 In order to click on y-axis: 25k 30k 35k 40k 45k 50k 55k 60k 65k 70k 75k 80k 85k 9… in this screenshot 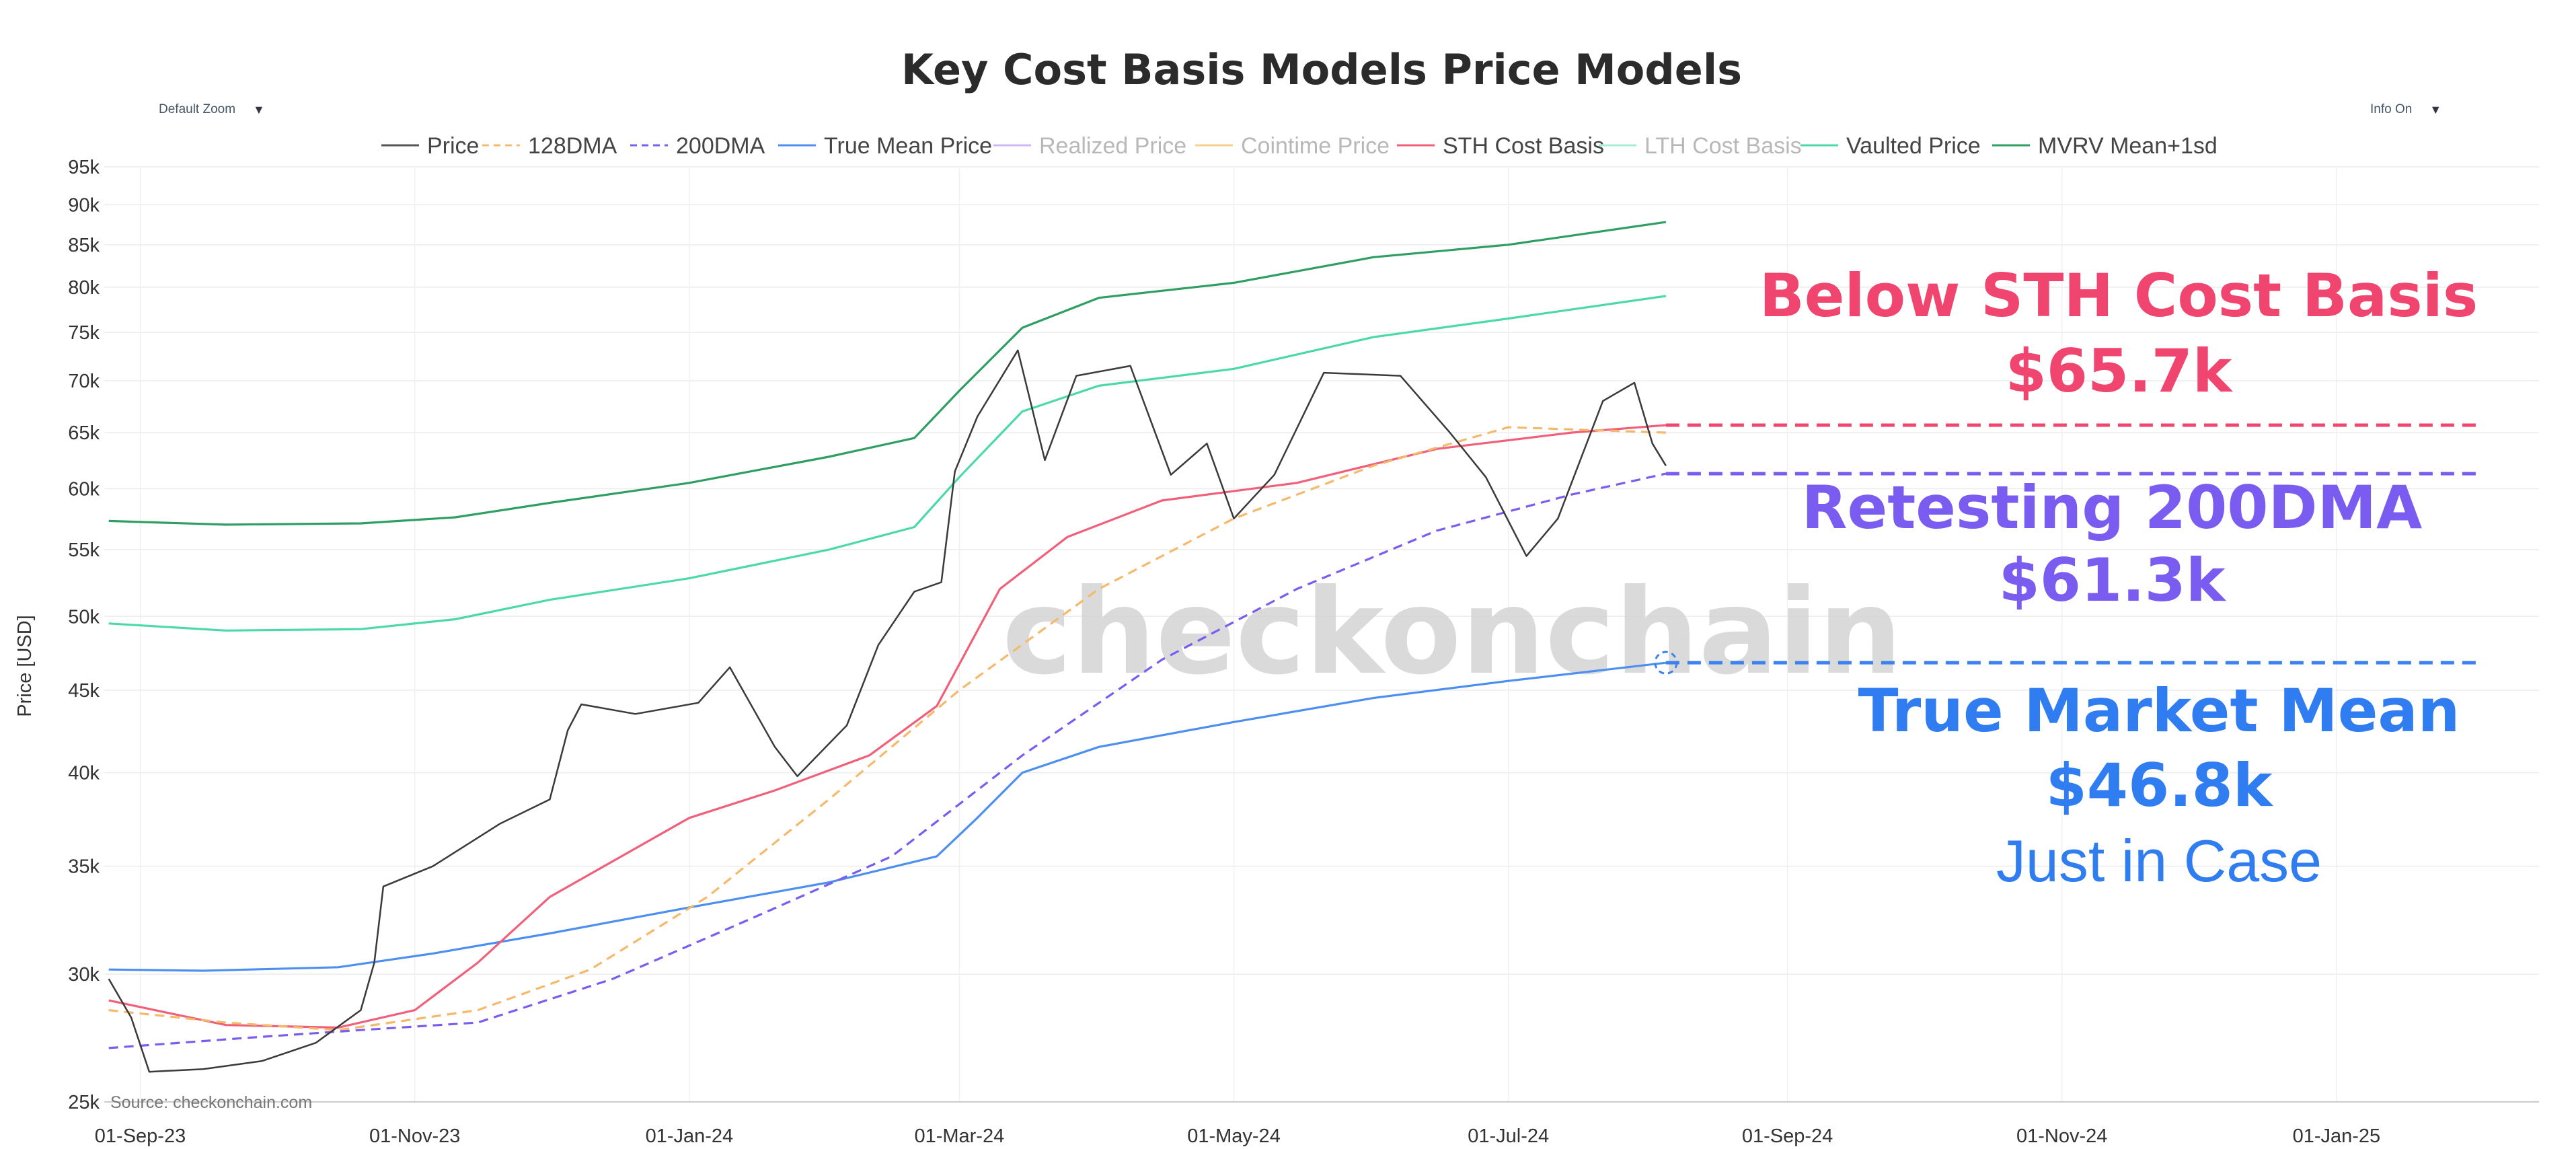, I will do `click(84, 635)`.